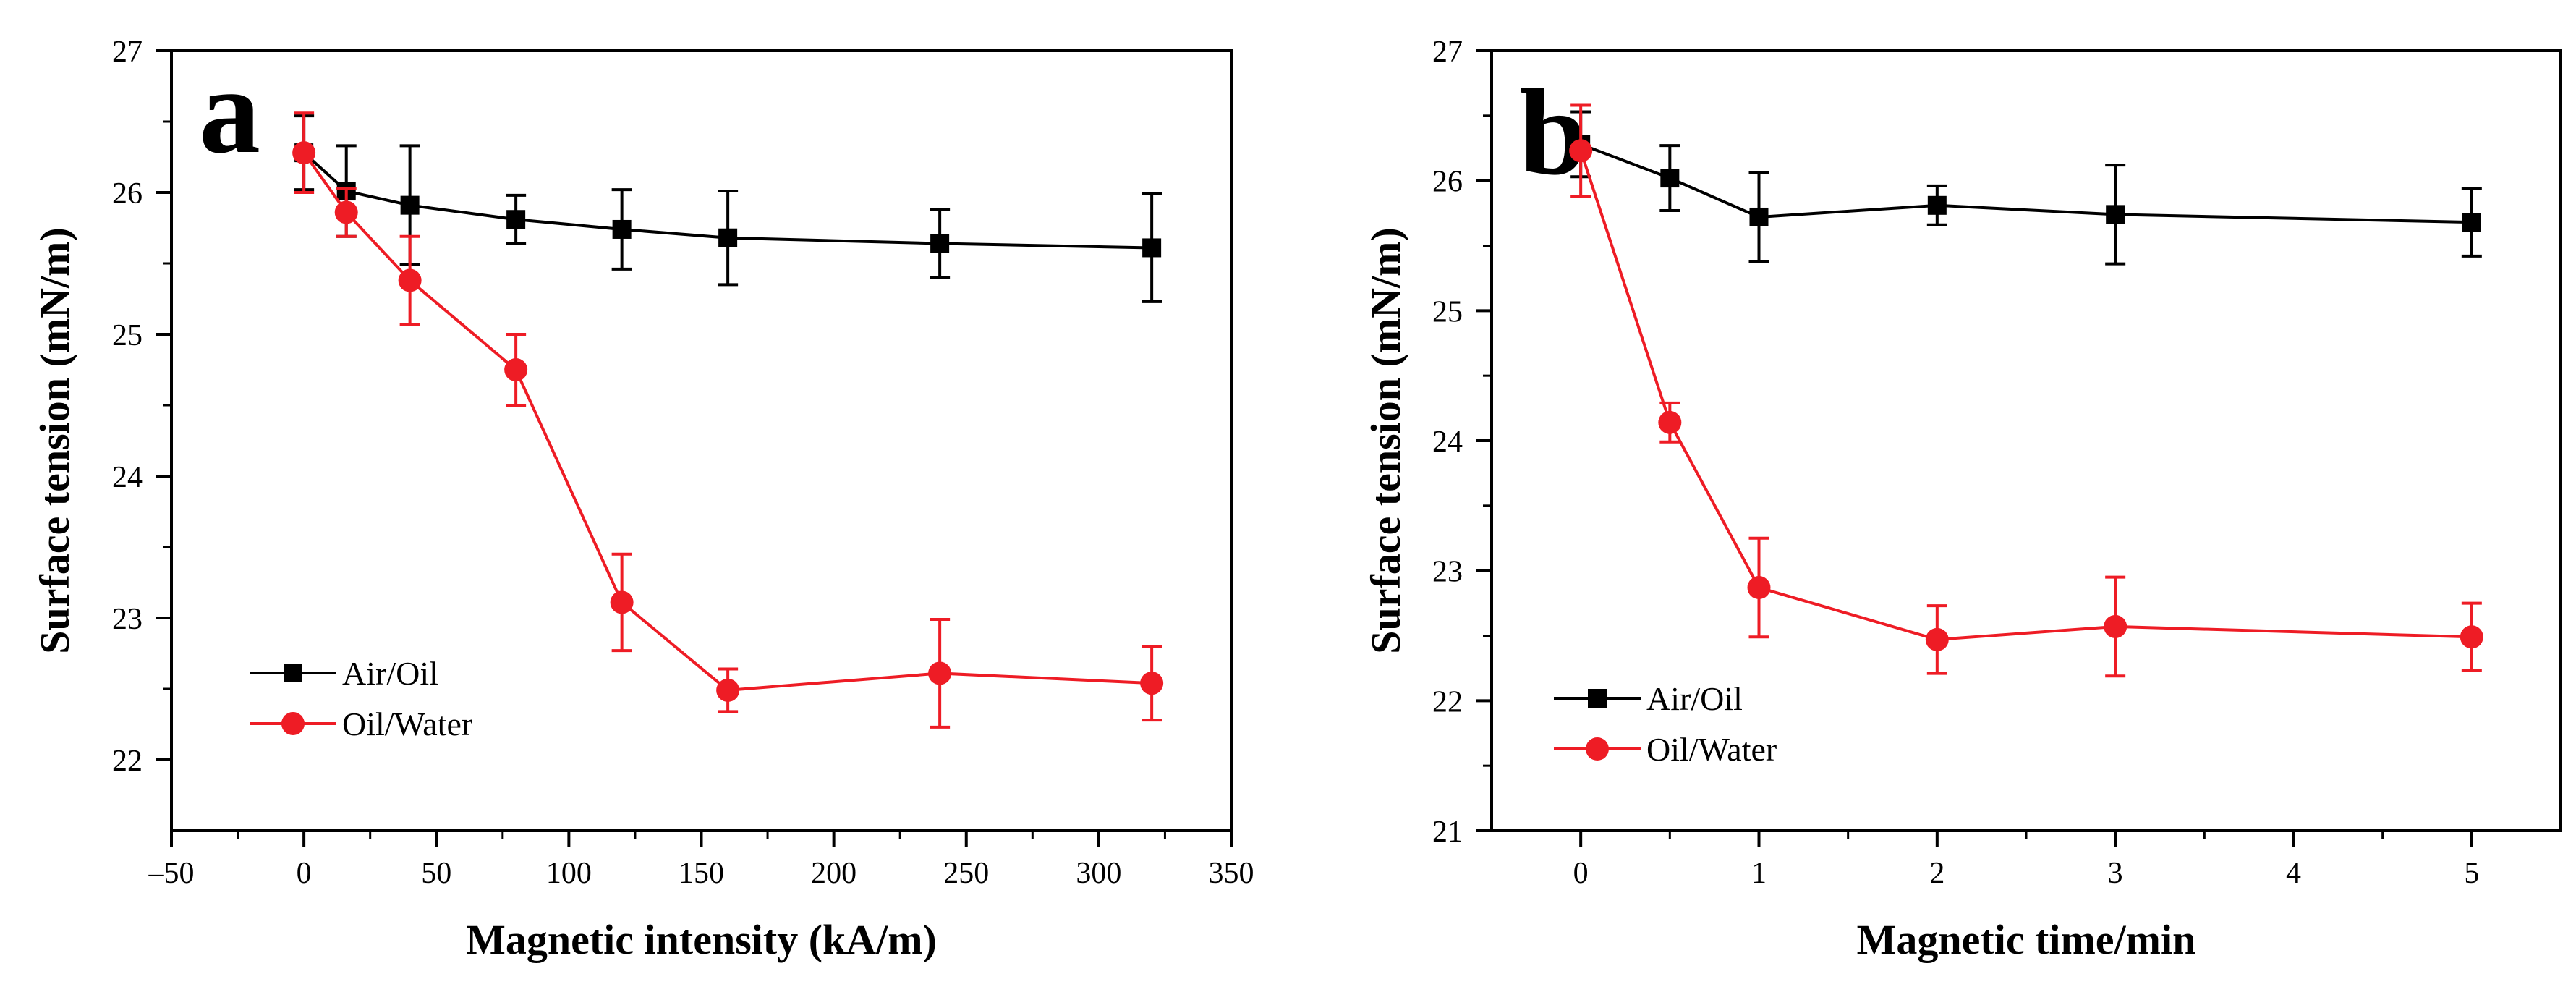  Describe the element at coordinates (171, 873) in the screenshot. I see `x-tick-label: –50` at that location.